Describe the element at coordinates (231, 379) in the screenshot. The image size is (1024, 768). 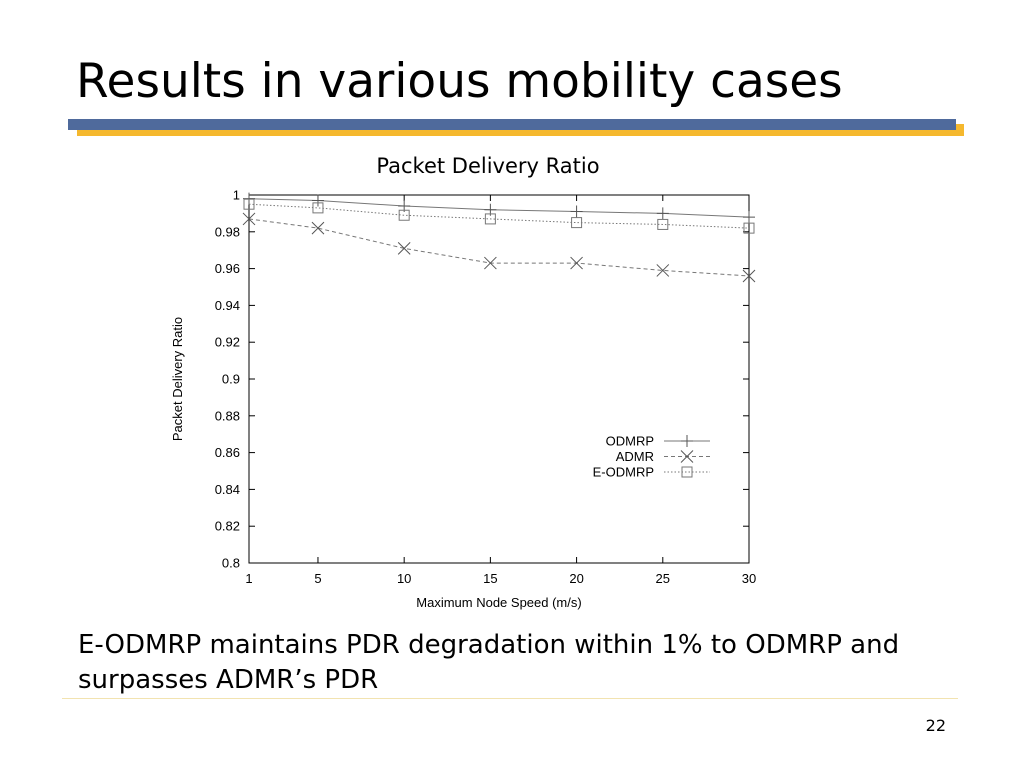
I see `y-tick-label: 0.9` at that location.